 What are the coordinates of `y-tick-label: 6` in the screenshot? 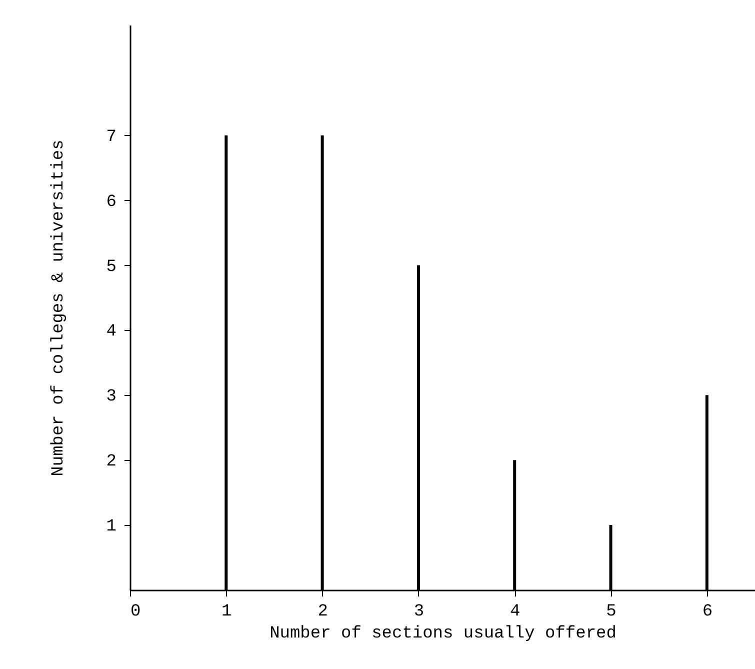 It's located at (111, 202).